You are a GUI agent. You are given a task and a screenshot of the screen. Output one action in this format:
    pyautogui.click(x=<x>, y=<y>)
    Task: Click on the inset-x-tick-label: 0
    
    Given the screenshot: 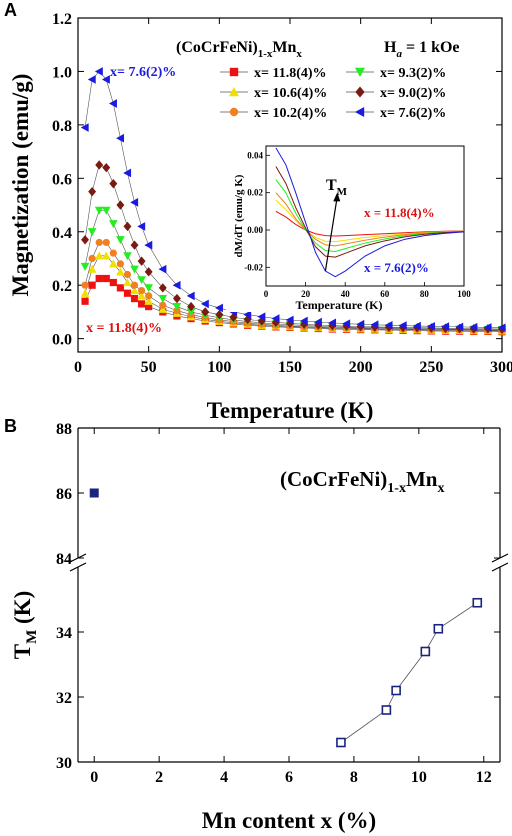 What is the action you would take?
    pyautogui.click(x=266, y=294)
    